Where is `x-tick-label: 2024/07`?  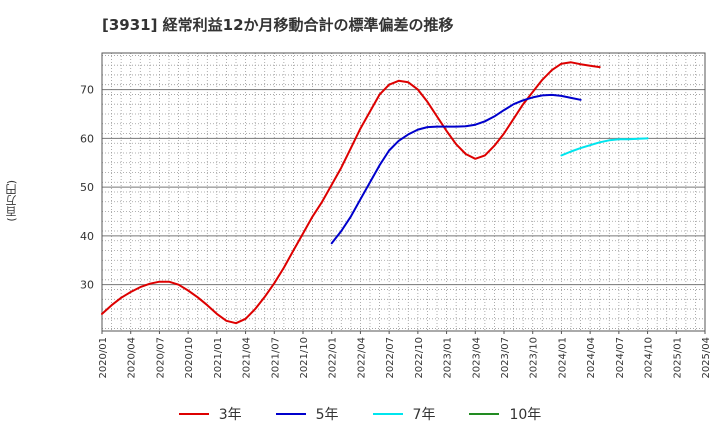 x-tick-label: 2024/07 is located at coordinates (620, 358).